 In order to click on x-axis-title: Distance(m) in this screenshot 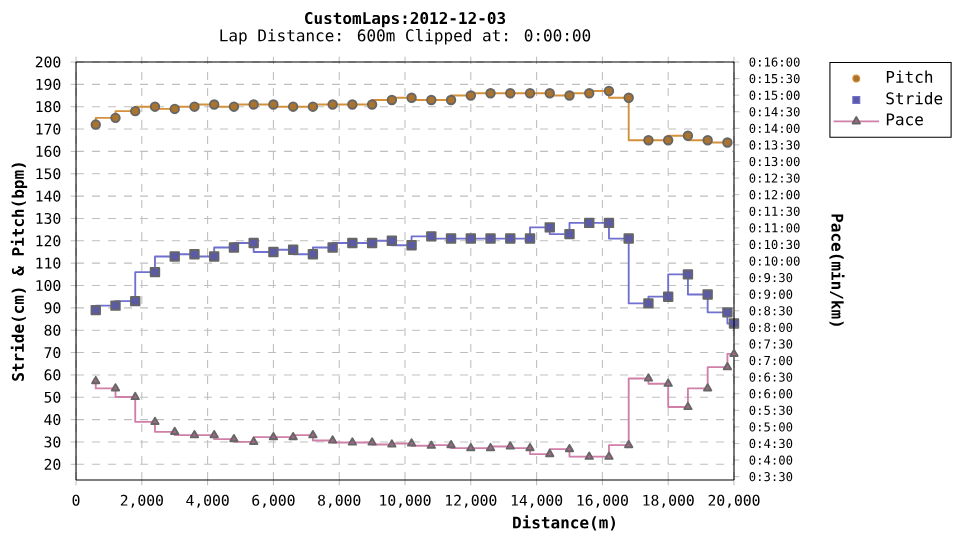, I will do `click(564, 523)`.